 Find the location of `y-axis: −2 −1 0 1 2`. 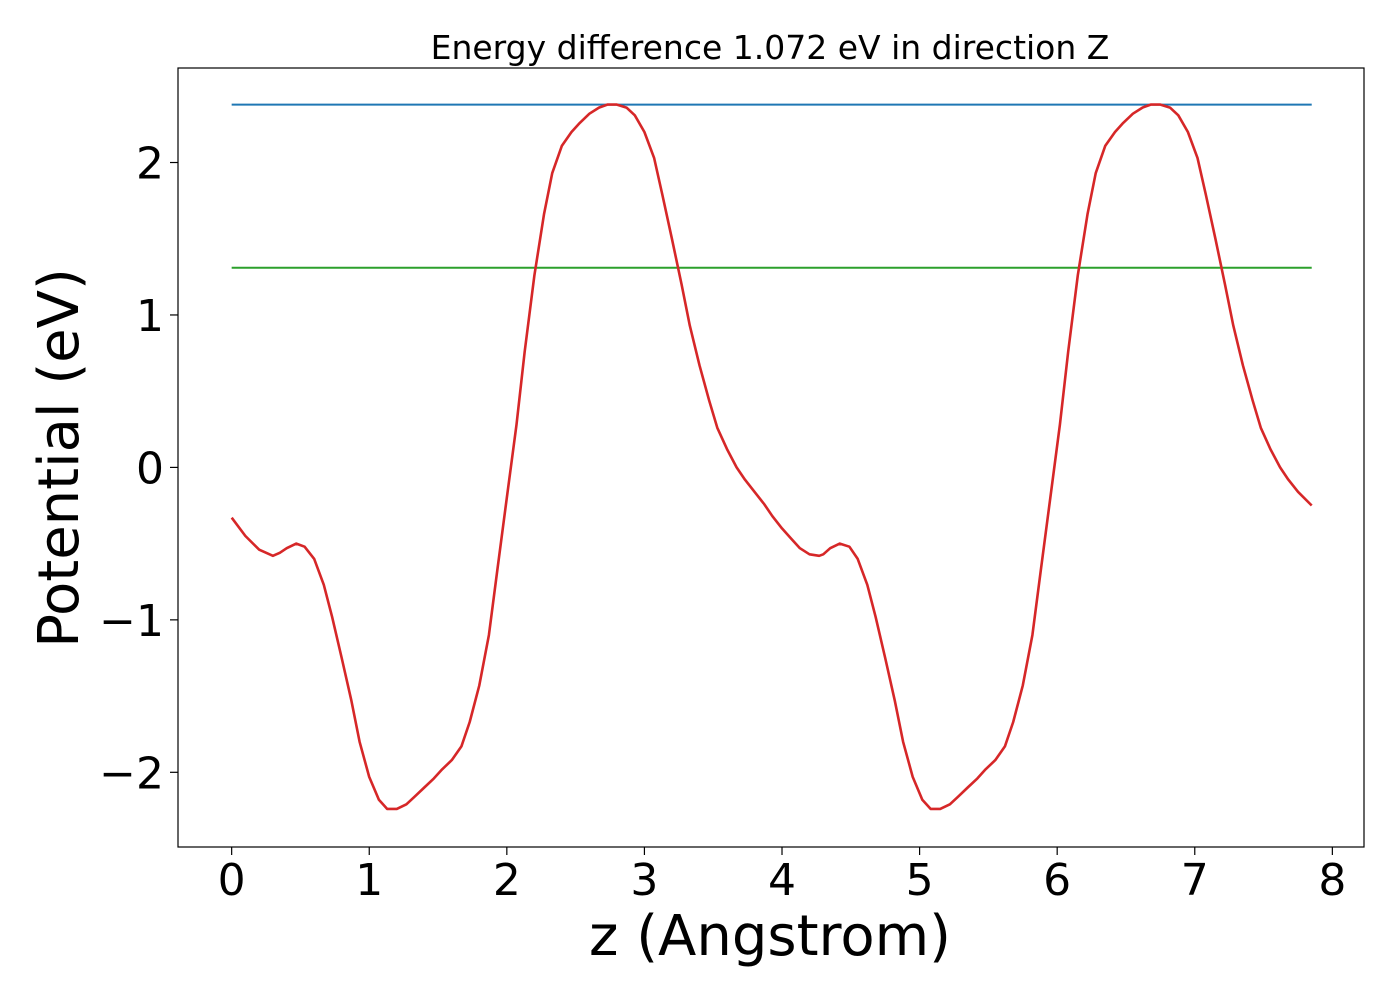

y-axis: −2 −1 0 1 2 is located at coordinates (138, 469).